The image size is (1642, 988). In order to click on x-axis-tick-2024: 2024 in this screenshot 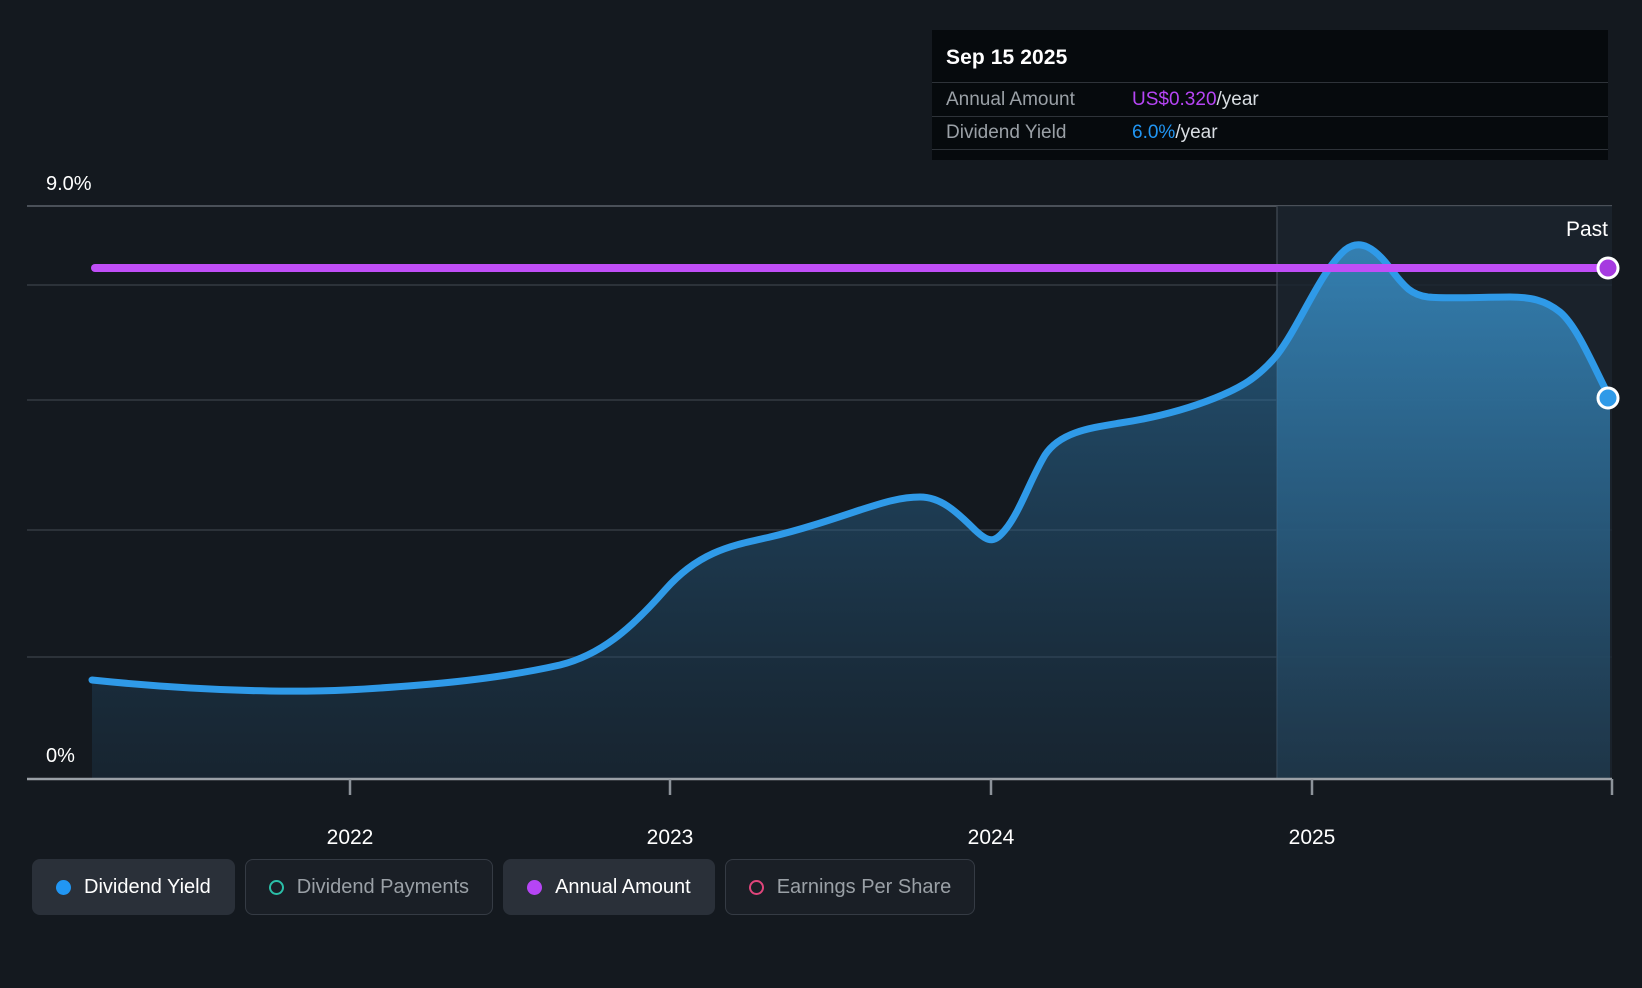, I will do `click(991, 837)`.